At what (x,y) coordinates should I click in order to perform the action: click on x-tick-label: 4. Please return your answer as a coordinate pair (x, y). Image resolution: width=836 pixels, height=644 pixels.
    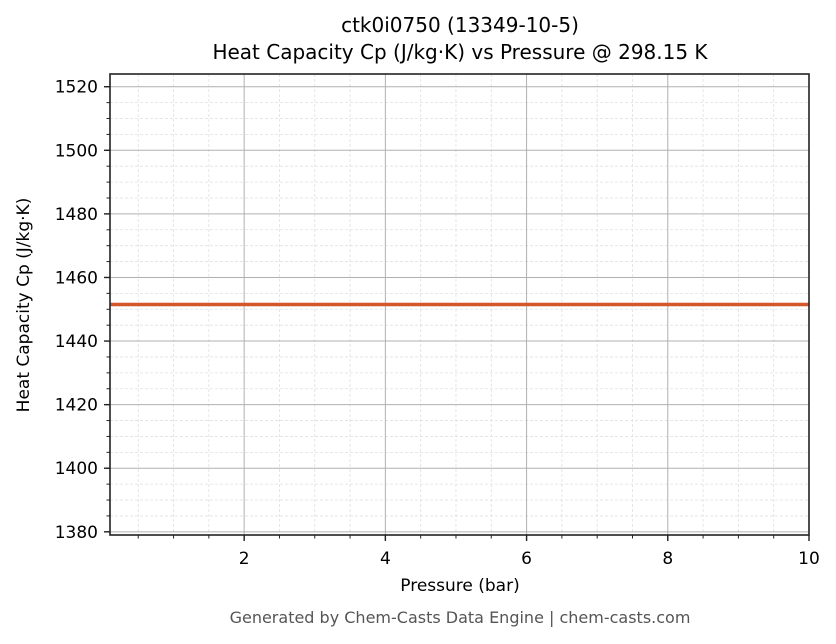
    Looking at the image, I should click on (385, 559).